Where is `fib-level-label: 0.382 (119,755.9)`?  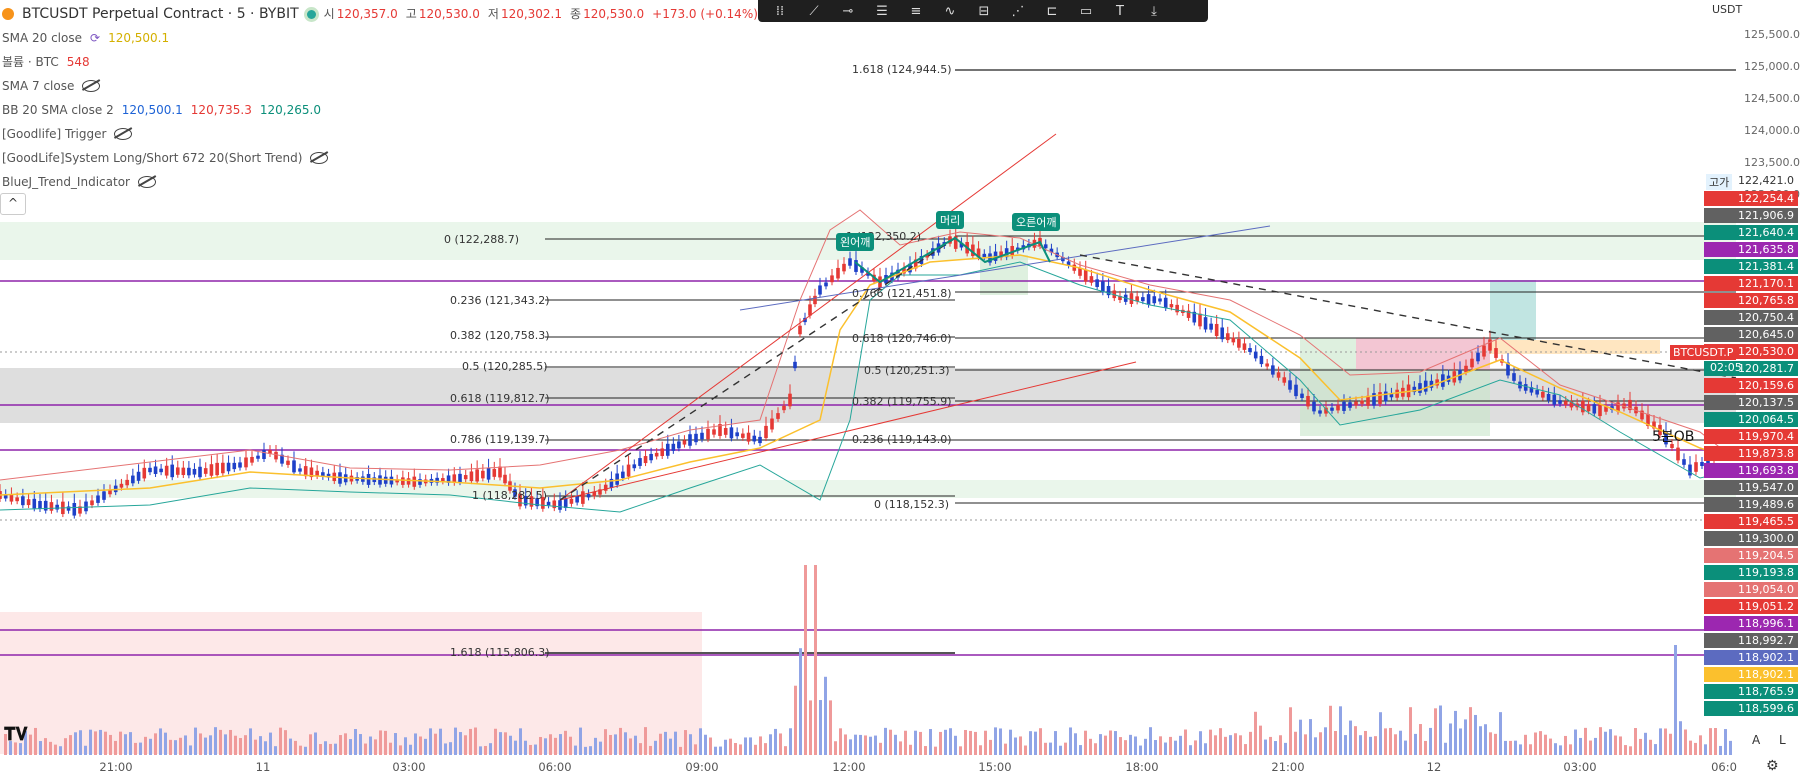
fib-level-label: 0.382 (119,755.9) is located at coordinates (902, 401).